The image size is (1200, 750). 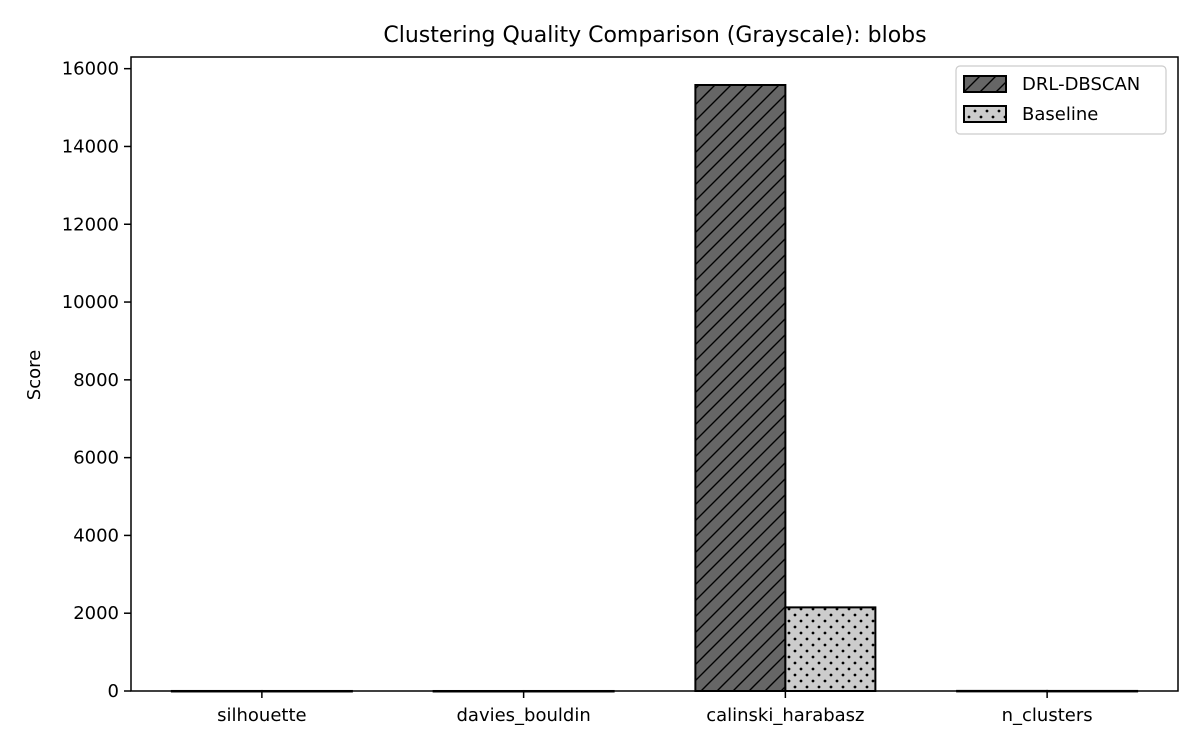 I want to click on legend-label-baseline: Baseline, so click(x=1060, y=114).